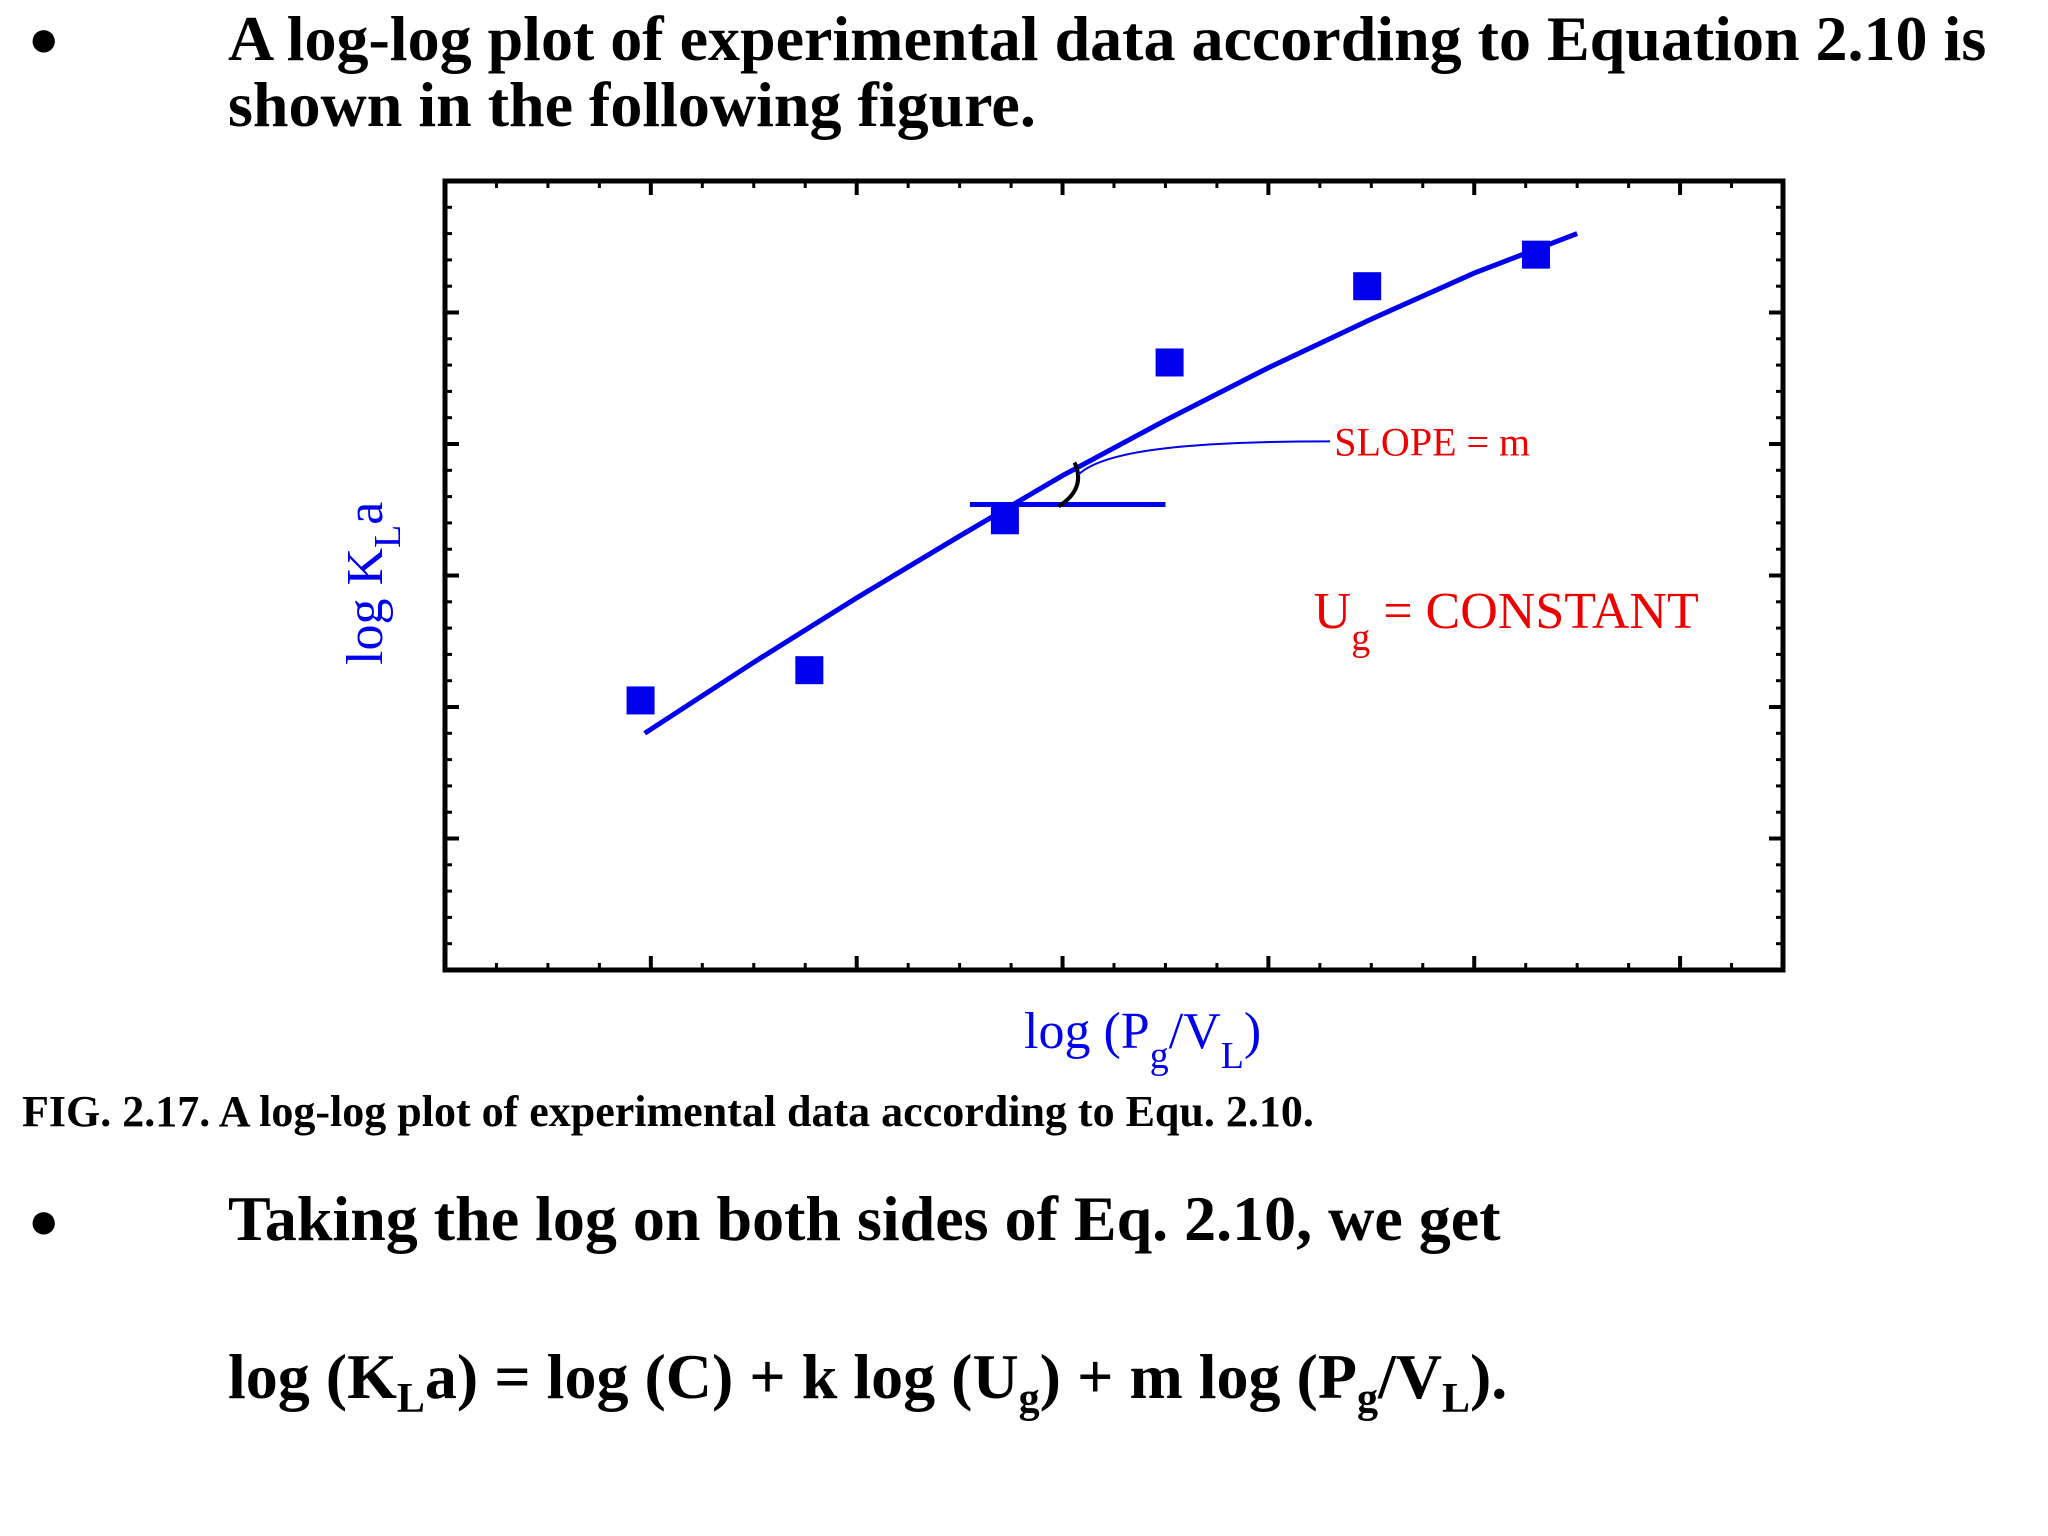 The height and width of the screenshot is (1536, 2048). What do you see at coordinates (365, 513) in the screenshot?
I see `ylabel-end: a` at bounding box center [365, 513].